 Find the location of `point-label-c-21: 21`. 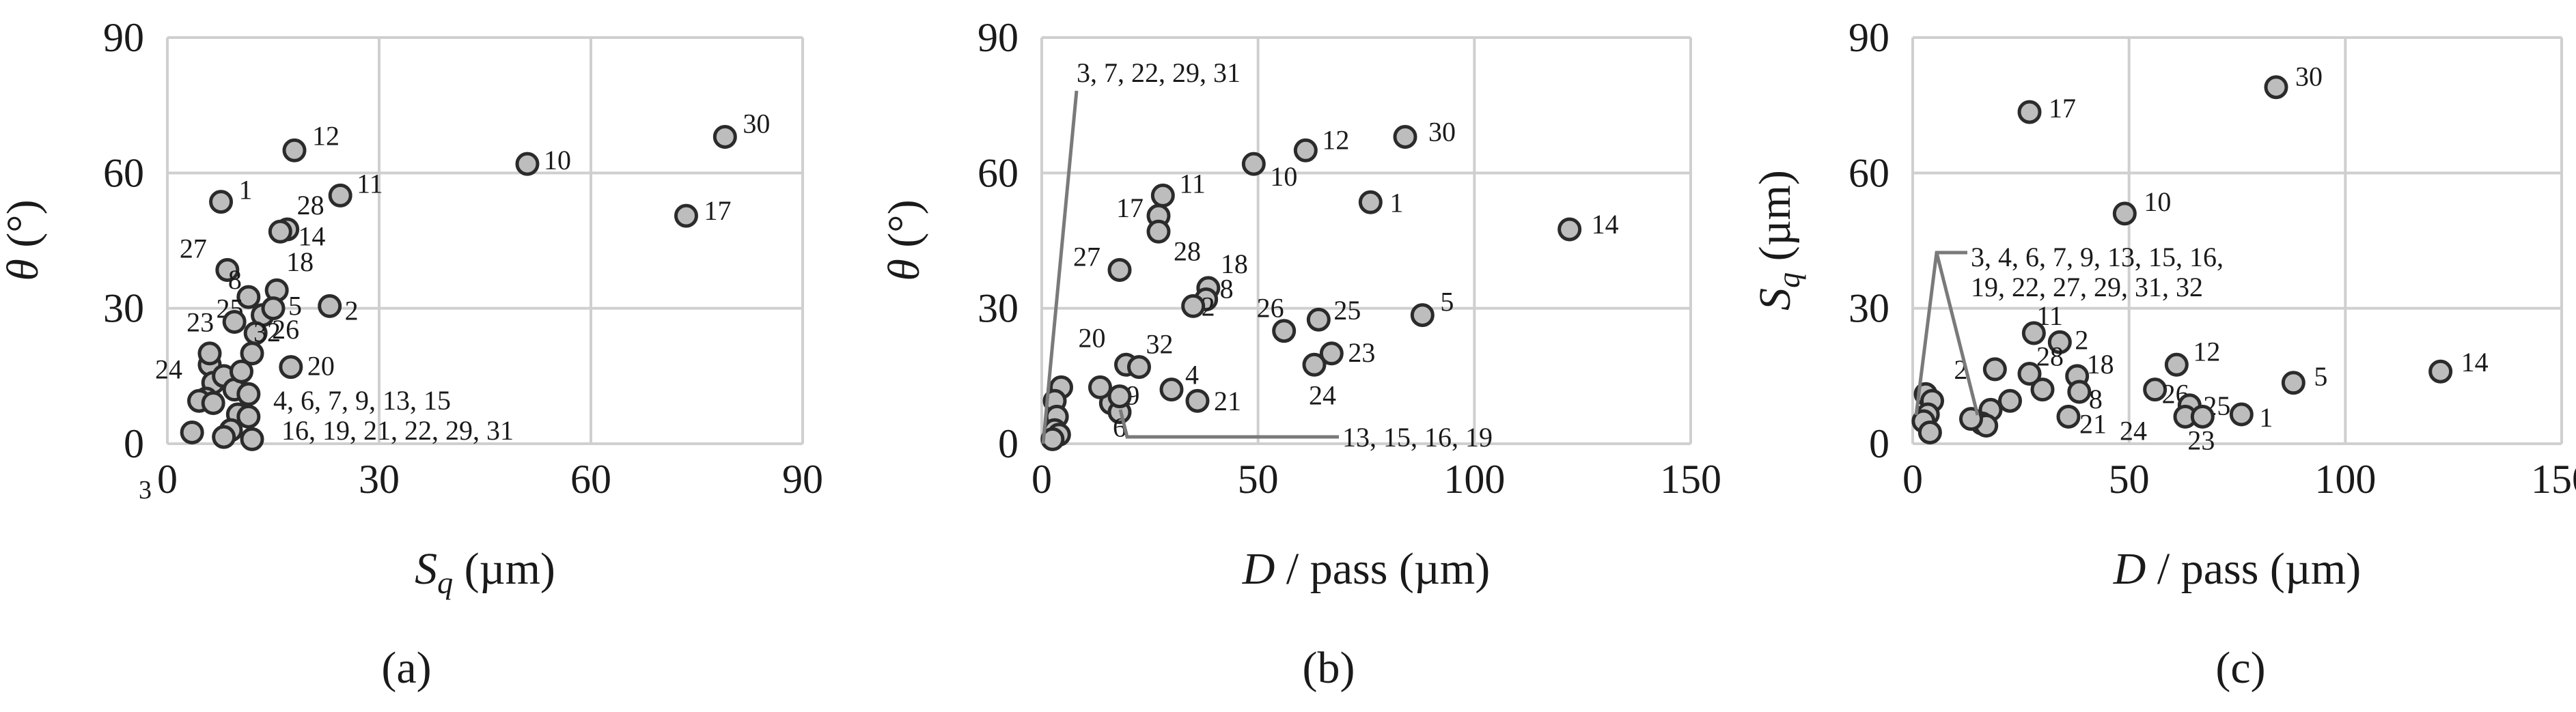

point-label-c-21: 21 is located at coordinates (2093, 423).